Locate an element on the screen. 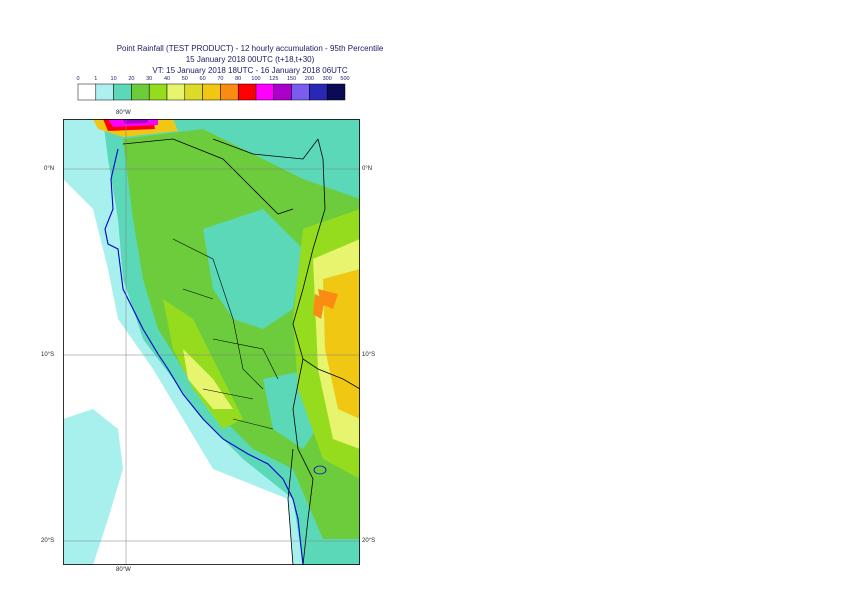 The height and width of the screenshot is (596, 842). border-brazil is located at coordinates (326, 264).